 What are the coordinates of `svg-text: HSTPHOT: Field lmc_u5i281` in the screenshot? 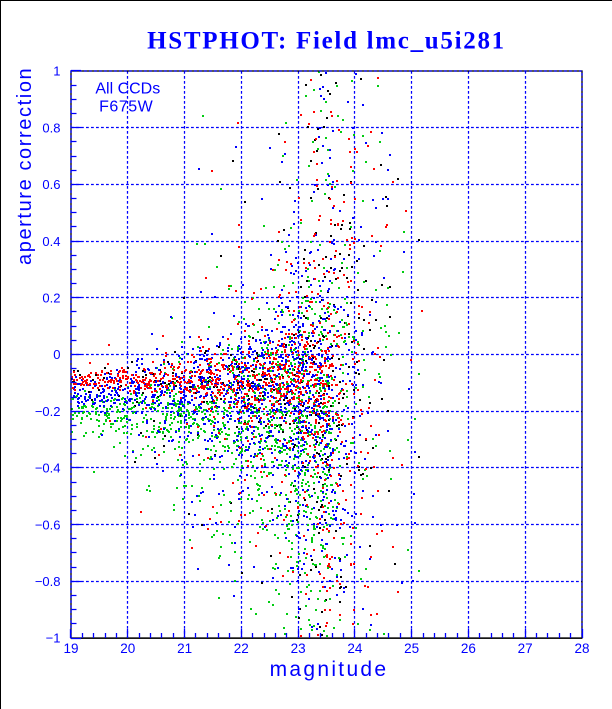 It's located at (326, 40).